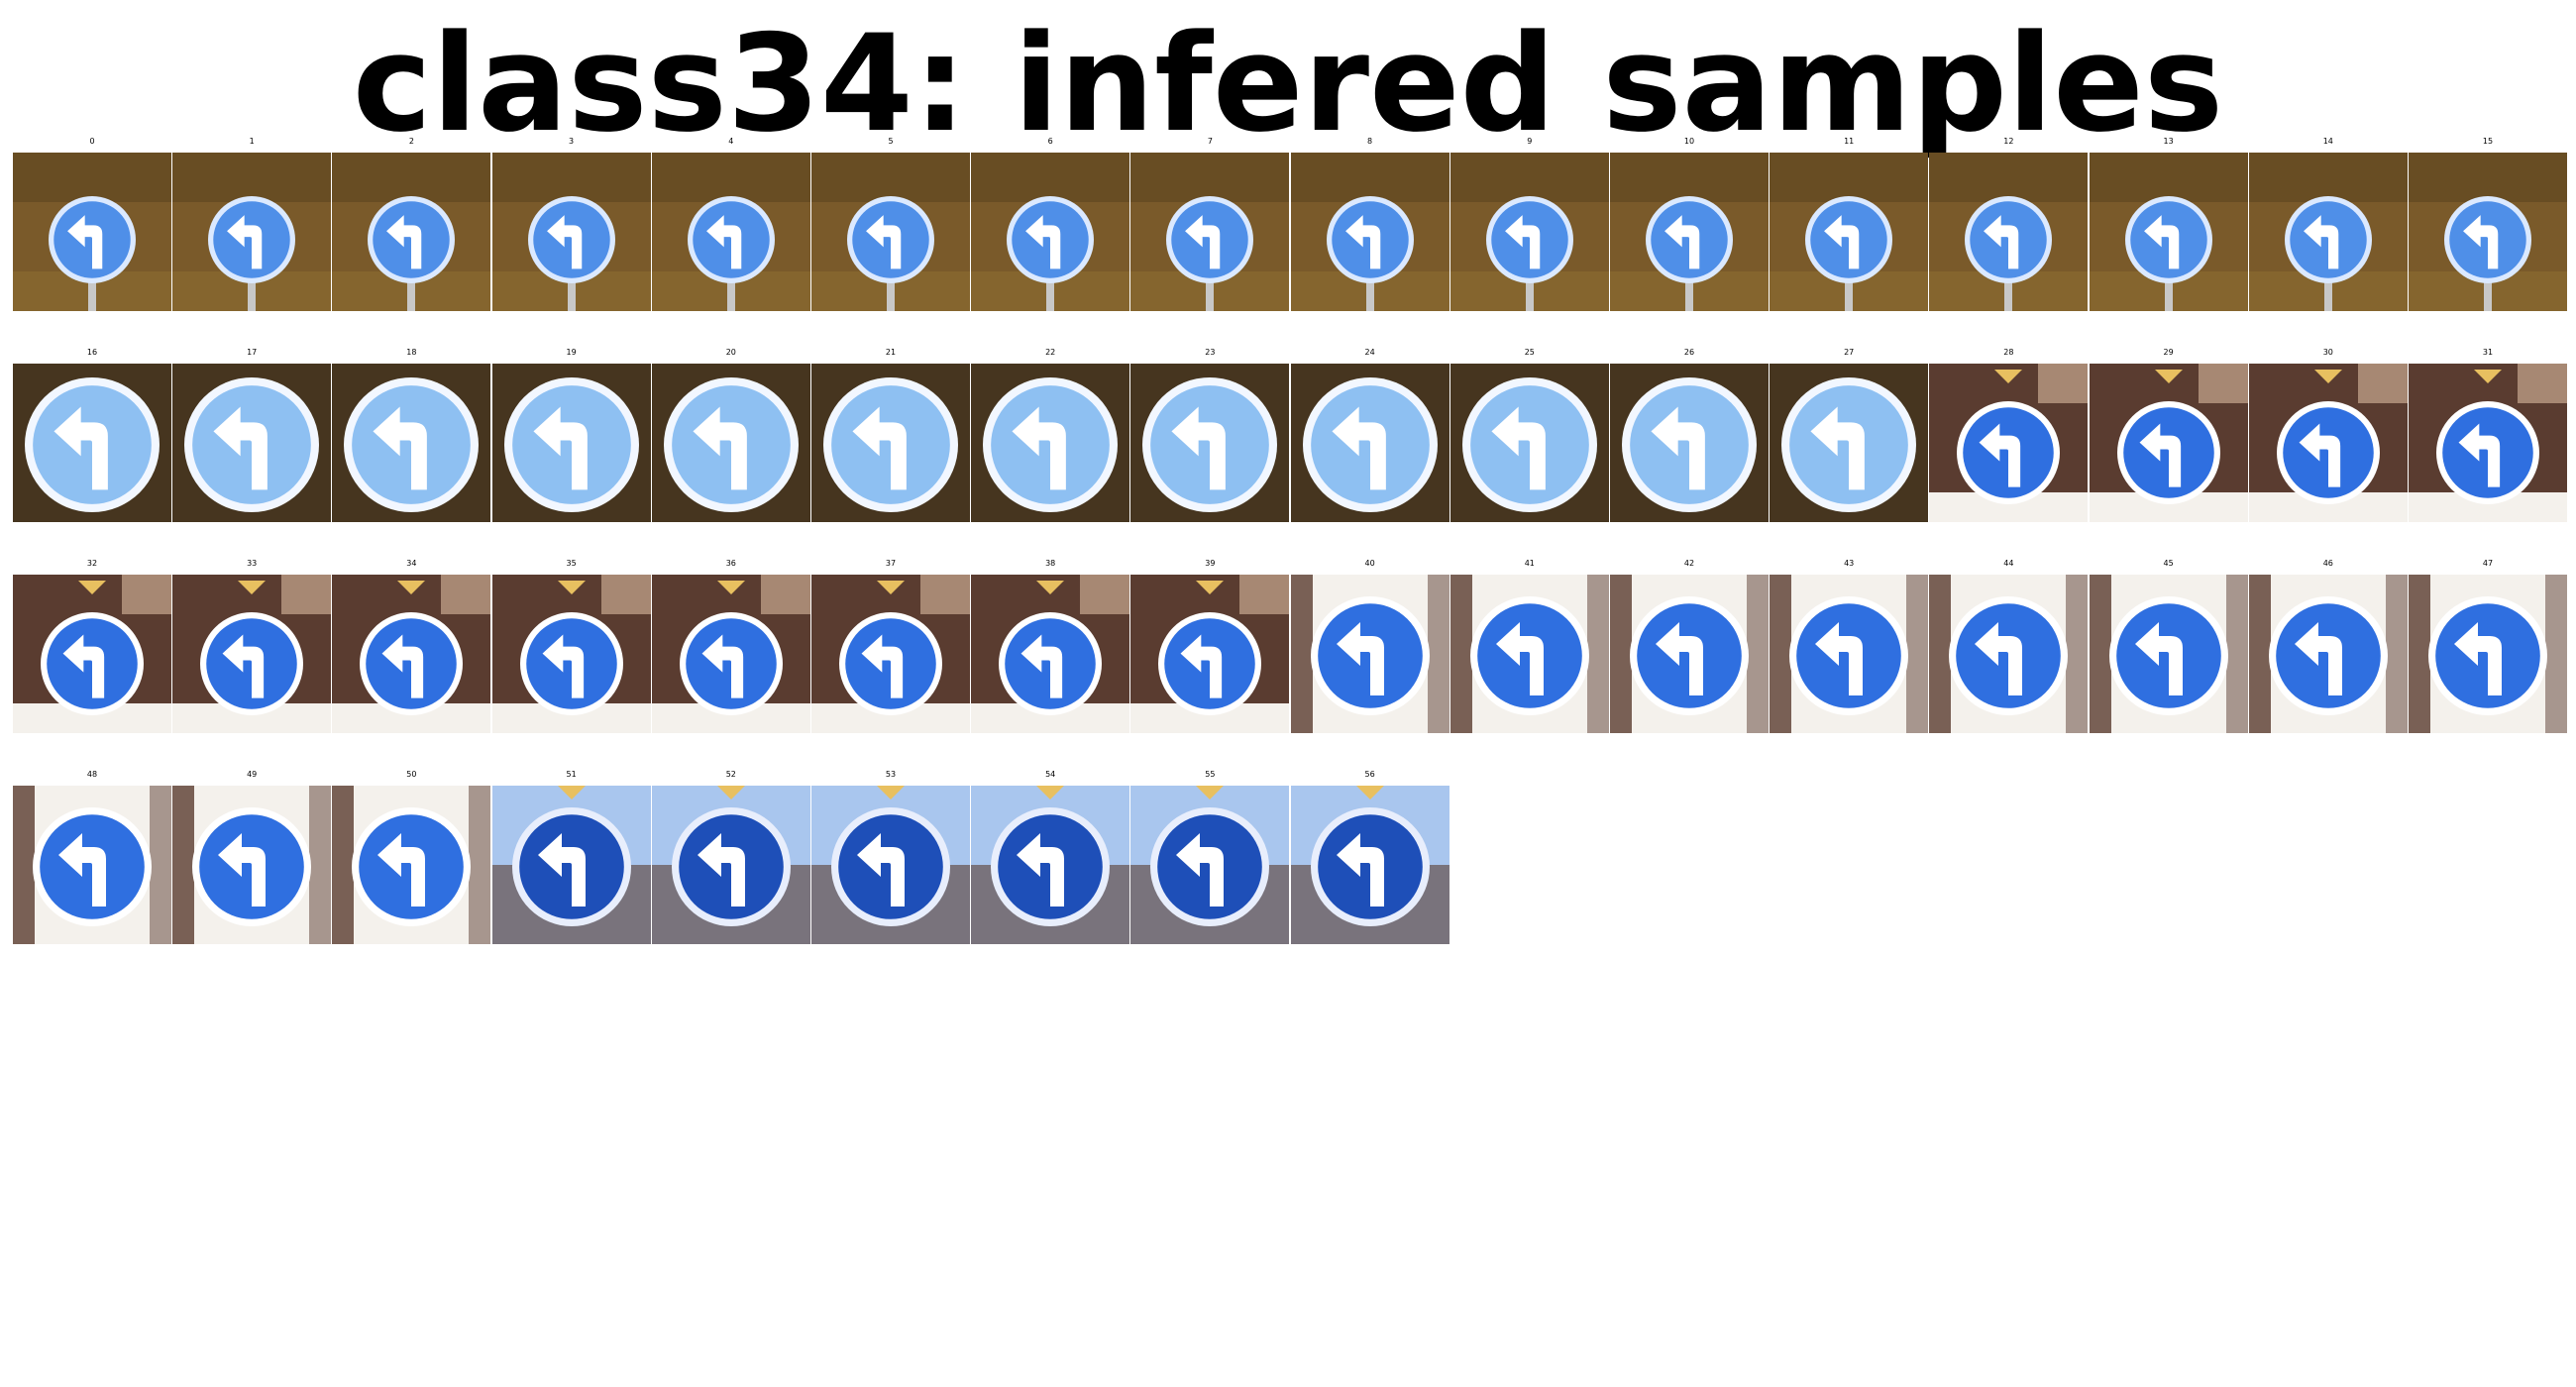 This screenshot has width=2576, height=1387. I want to click on sample-index-label: 13, so click(2168, 141).